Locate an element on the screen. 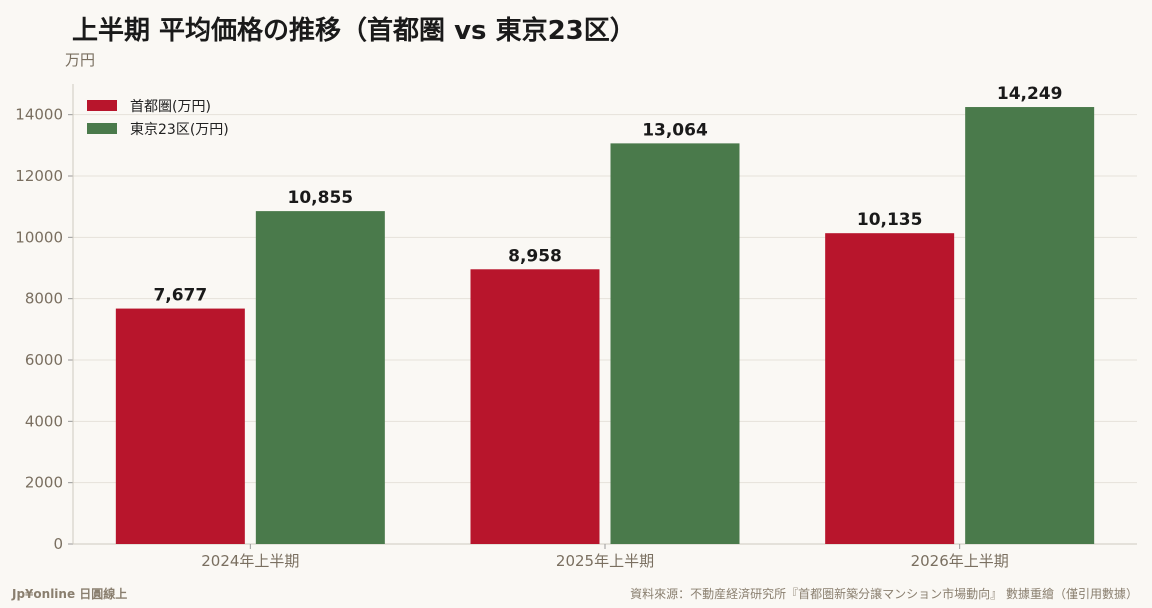 The image size is (1152, 608). data-label: 14,249 is located at coordinates (1030, 94).